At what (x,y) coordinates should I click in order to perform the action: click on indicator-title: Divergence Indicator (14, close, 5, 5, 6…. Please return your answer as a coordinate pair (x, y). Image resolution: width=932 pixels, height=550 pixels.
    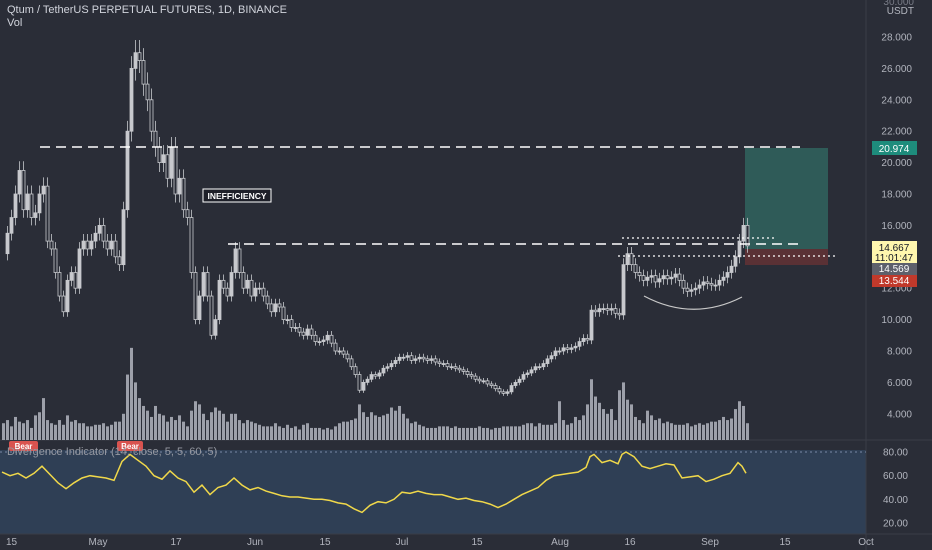
    Looking at the image, I should click on (112, 452).